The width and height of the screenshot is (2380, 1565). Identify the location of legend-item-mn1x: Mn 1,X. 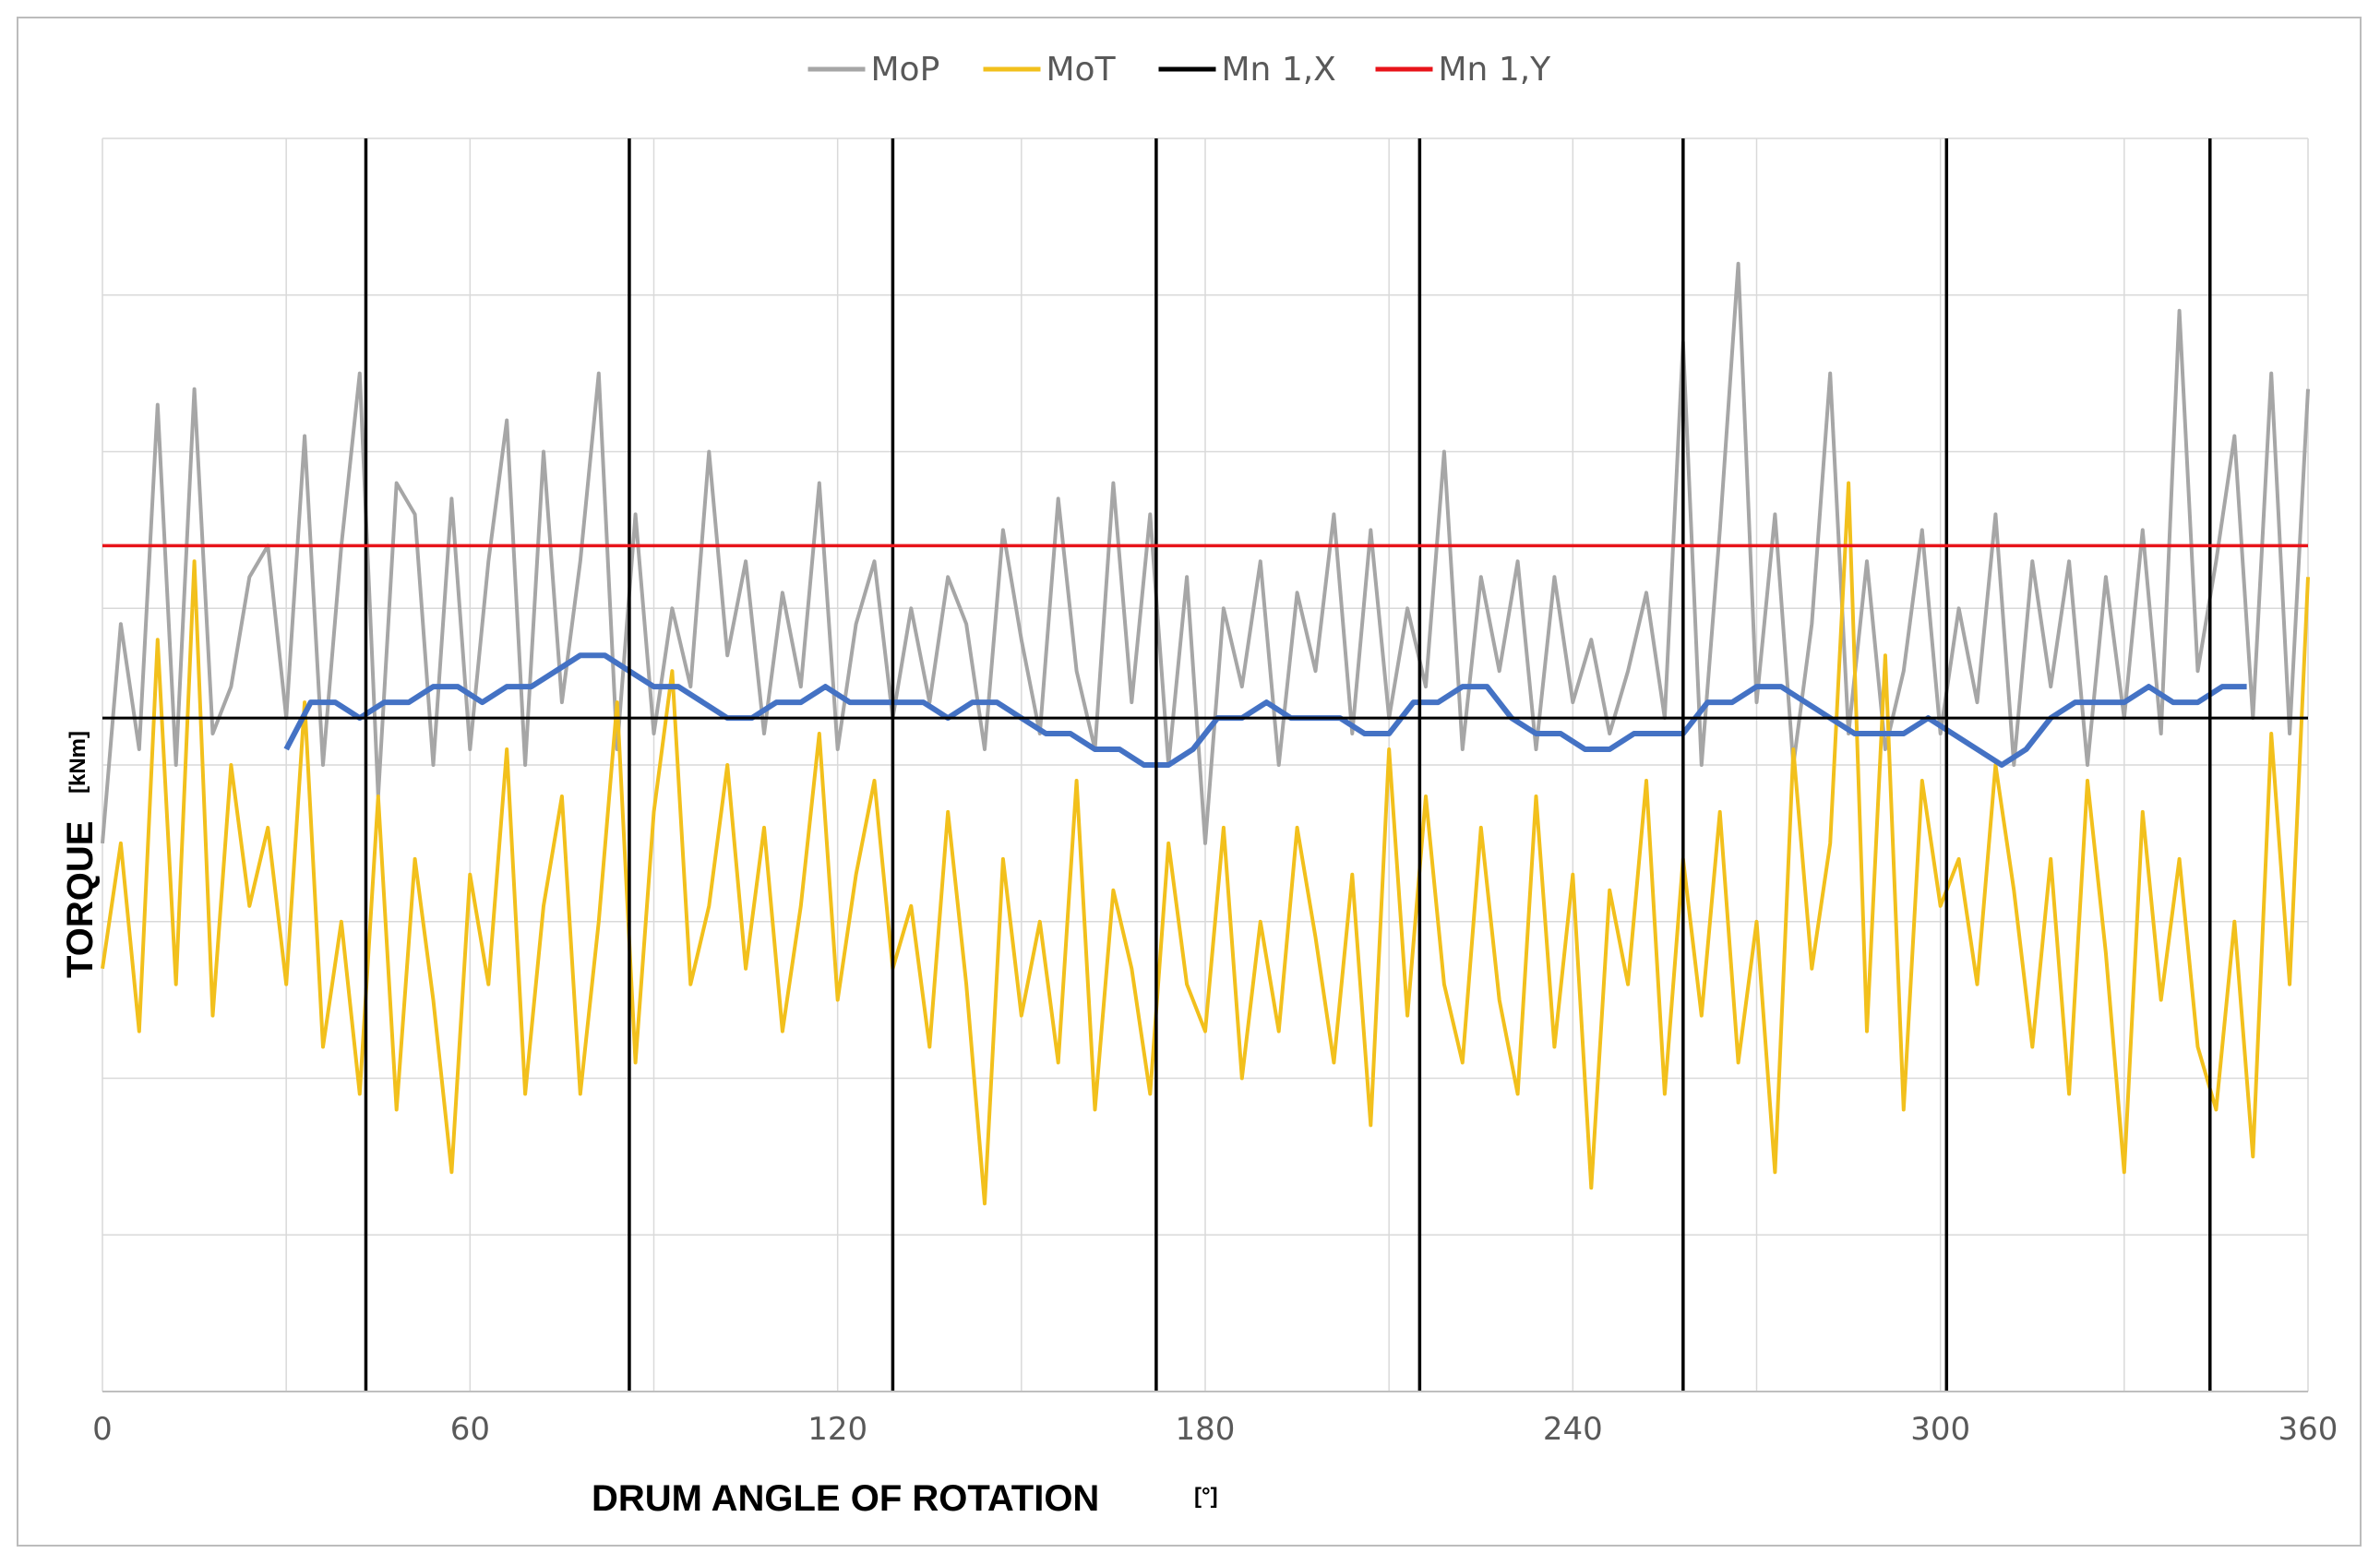
(1247, 70).